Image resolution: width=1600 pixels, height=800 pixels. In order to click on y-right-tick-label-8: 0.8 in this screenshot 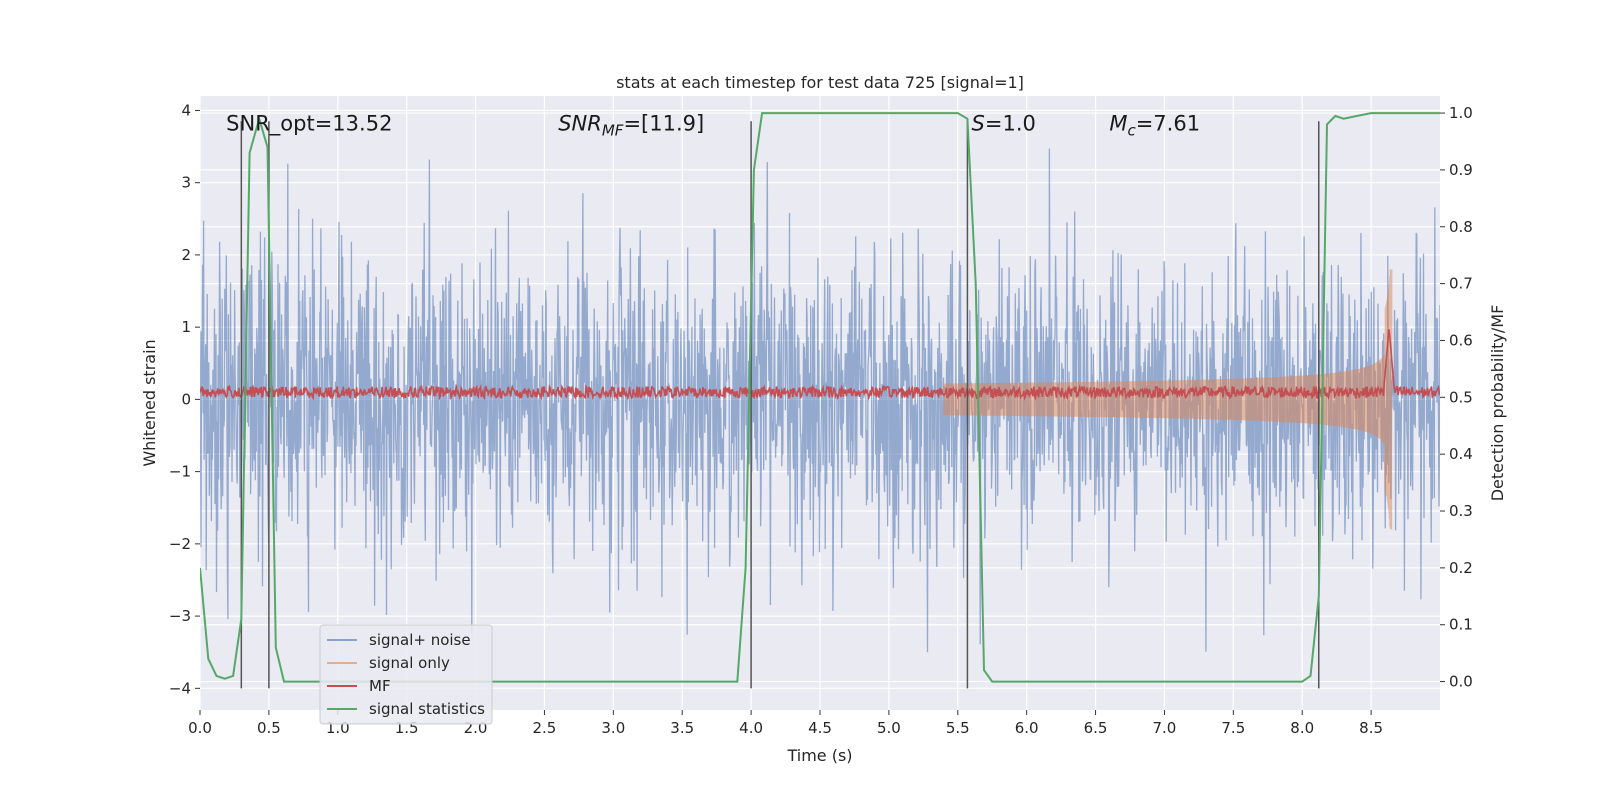, I will do `click(1461, 227)`.